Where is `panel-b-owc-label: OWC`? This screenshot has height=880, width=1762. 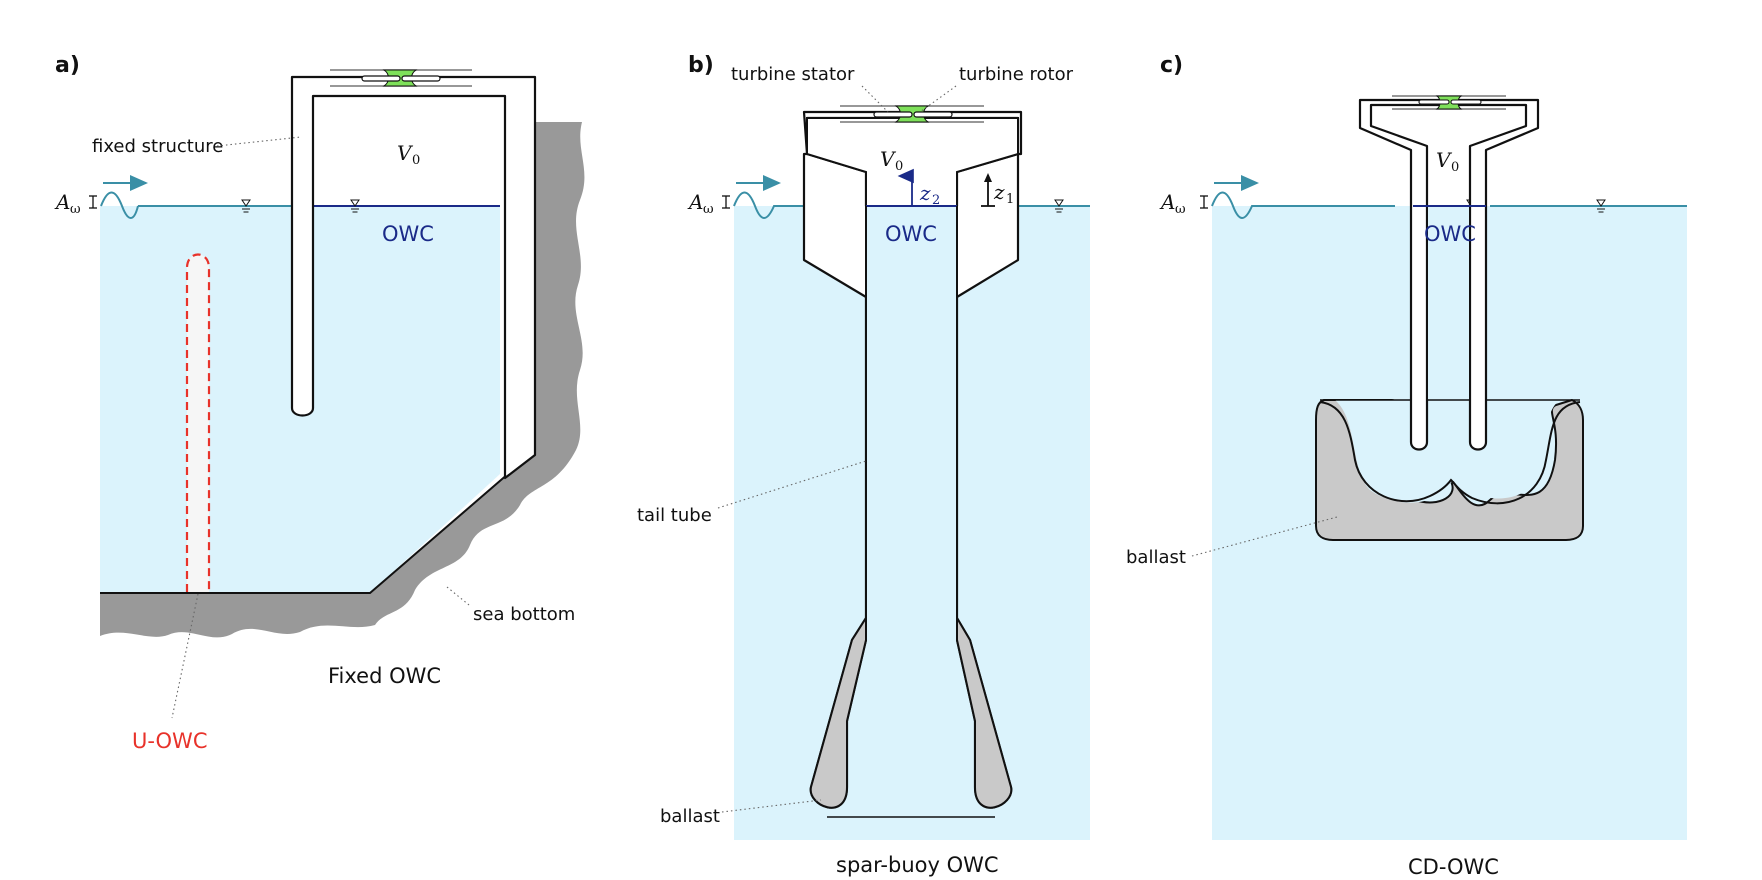
panel-b-owc-label: OWC is located at coordinates (911, 234).